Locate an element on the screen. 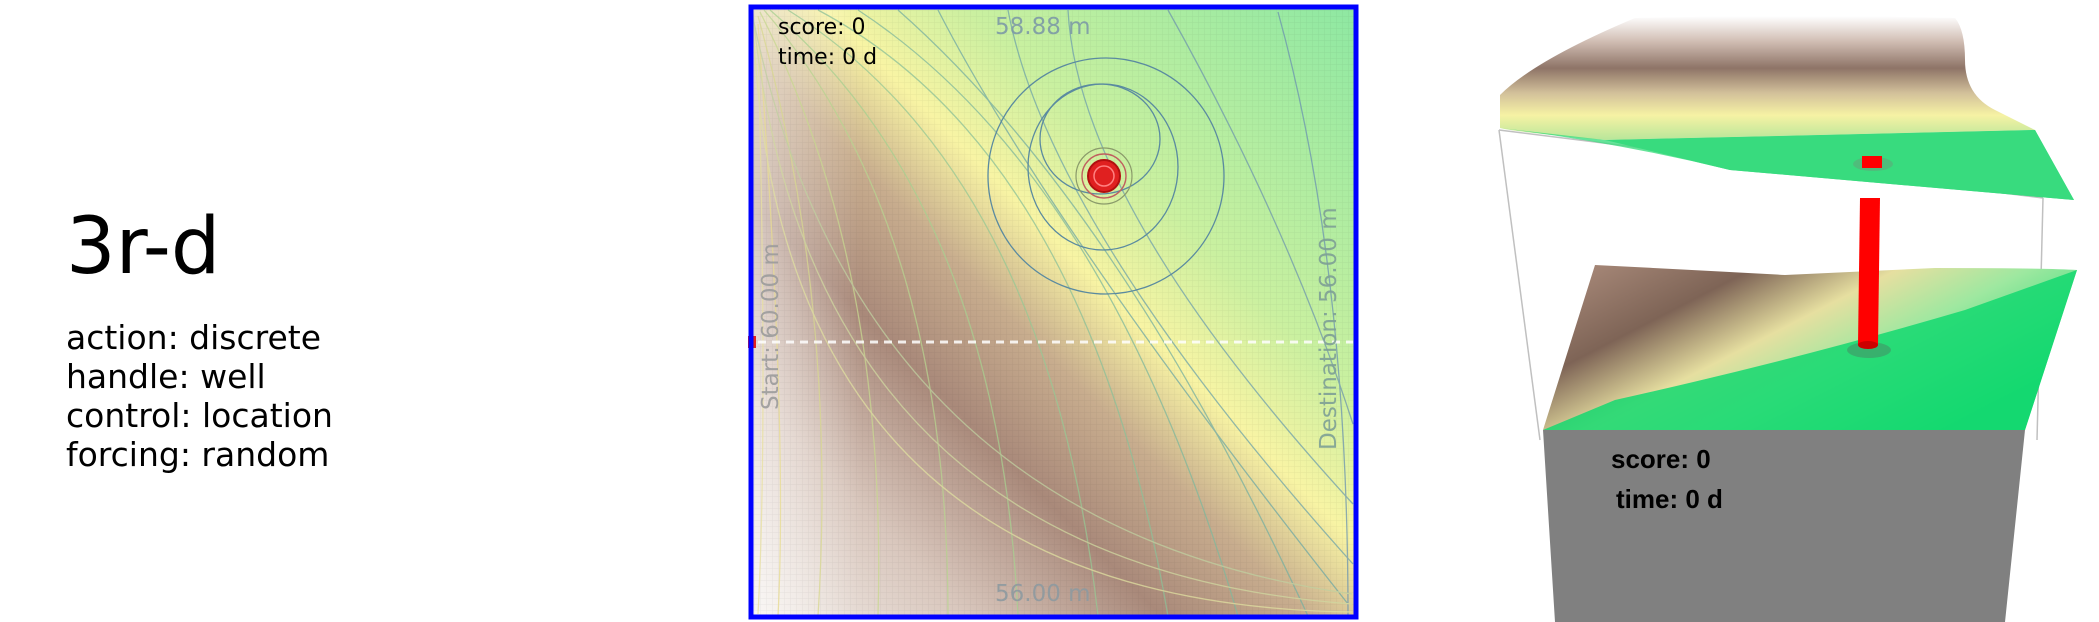 The image size is (2099, 622). forcing-type-label: forcing: random is located at coordinates (198, 454).